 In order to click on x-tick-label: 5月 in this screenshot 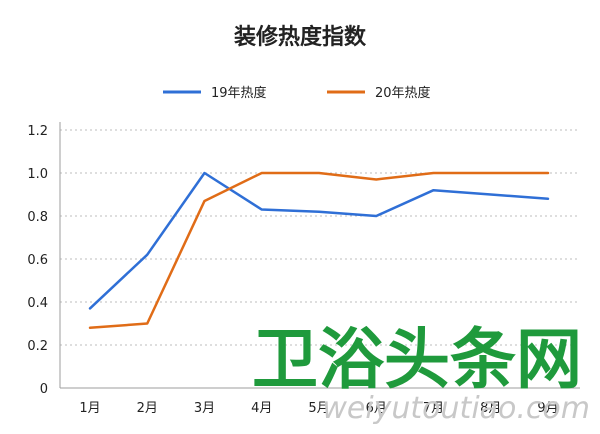, I will do `click(318, 408)`.